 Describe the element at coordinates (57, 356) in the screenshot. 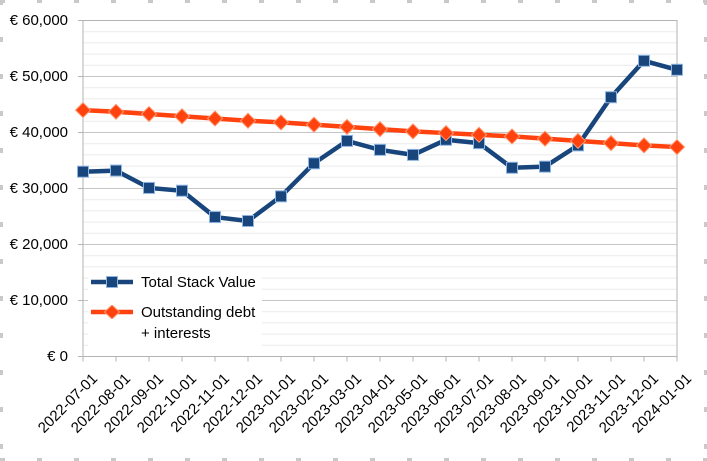

I see `y-tick-label: € 0` at that location.